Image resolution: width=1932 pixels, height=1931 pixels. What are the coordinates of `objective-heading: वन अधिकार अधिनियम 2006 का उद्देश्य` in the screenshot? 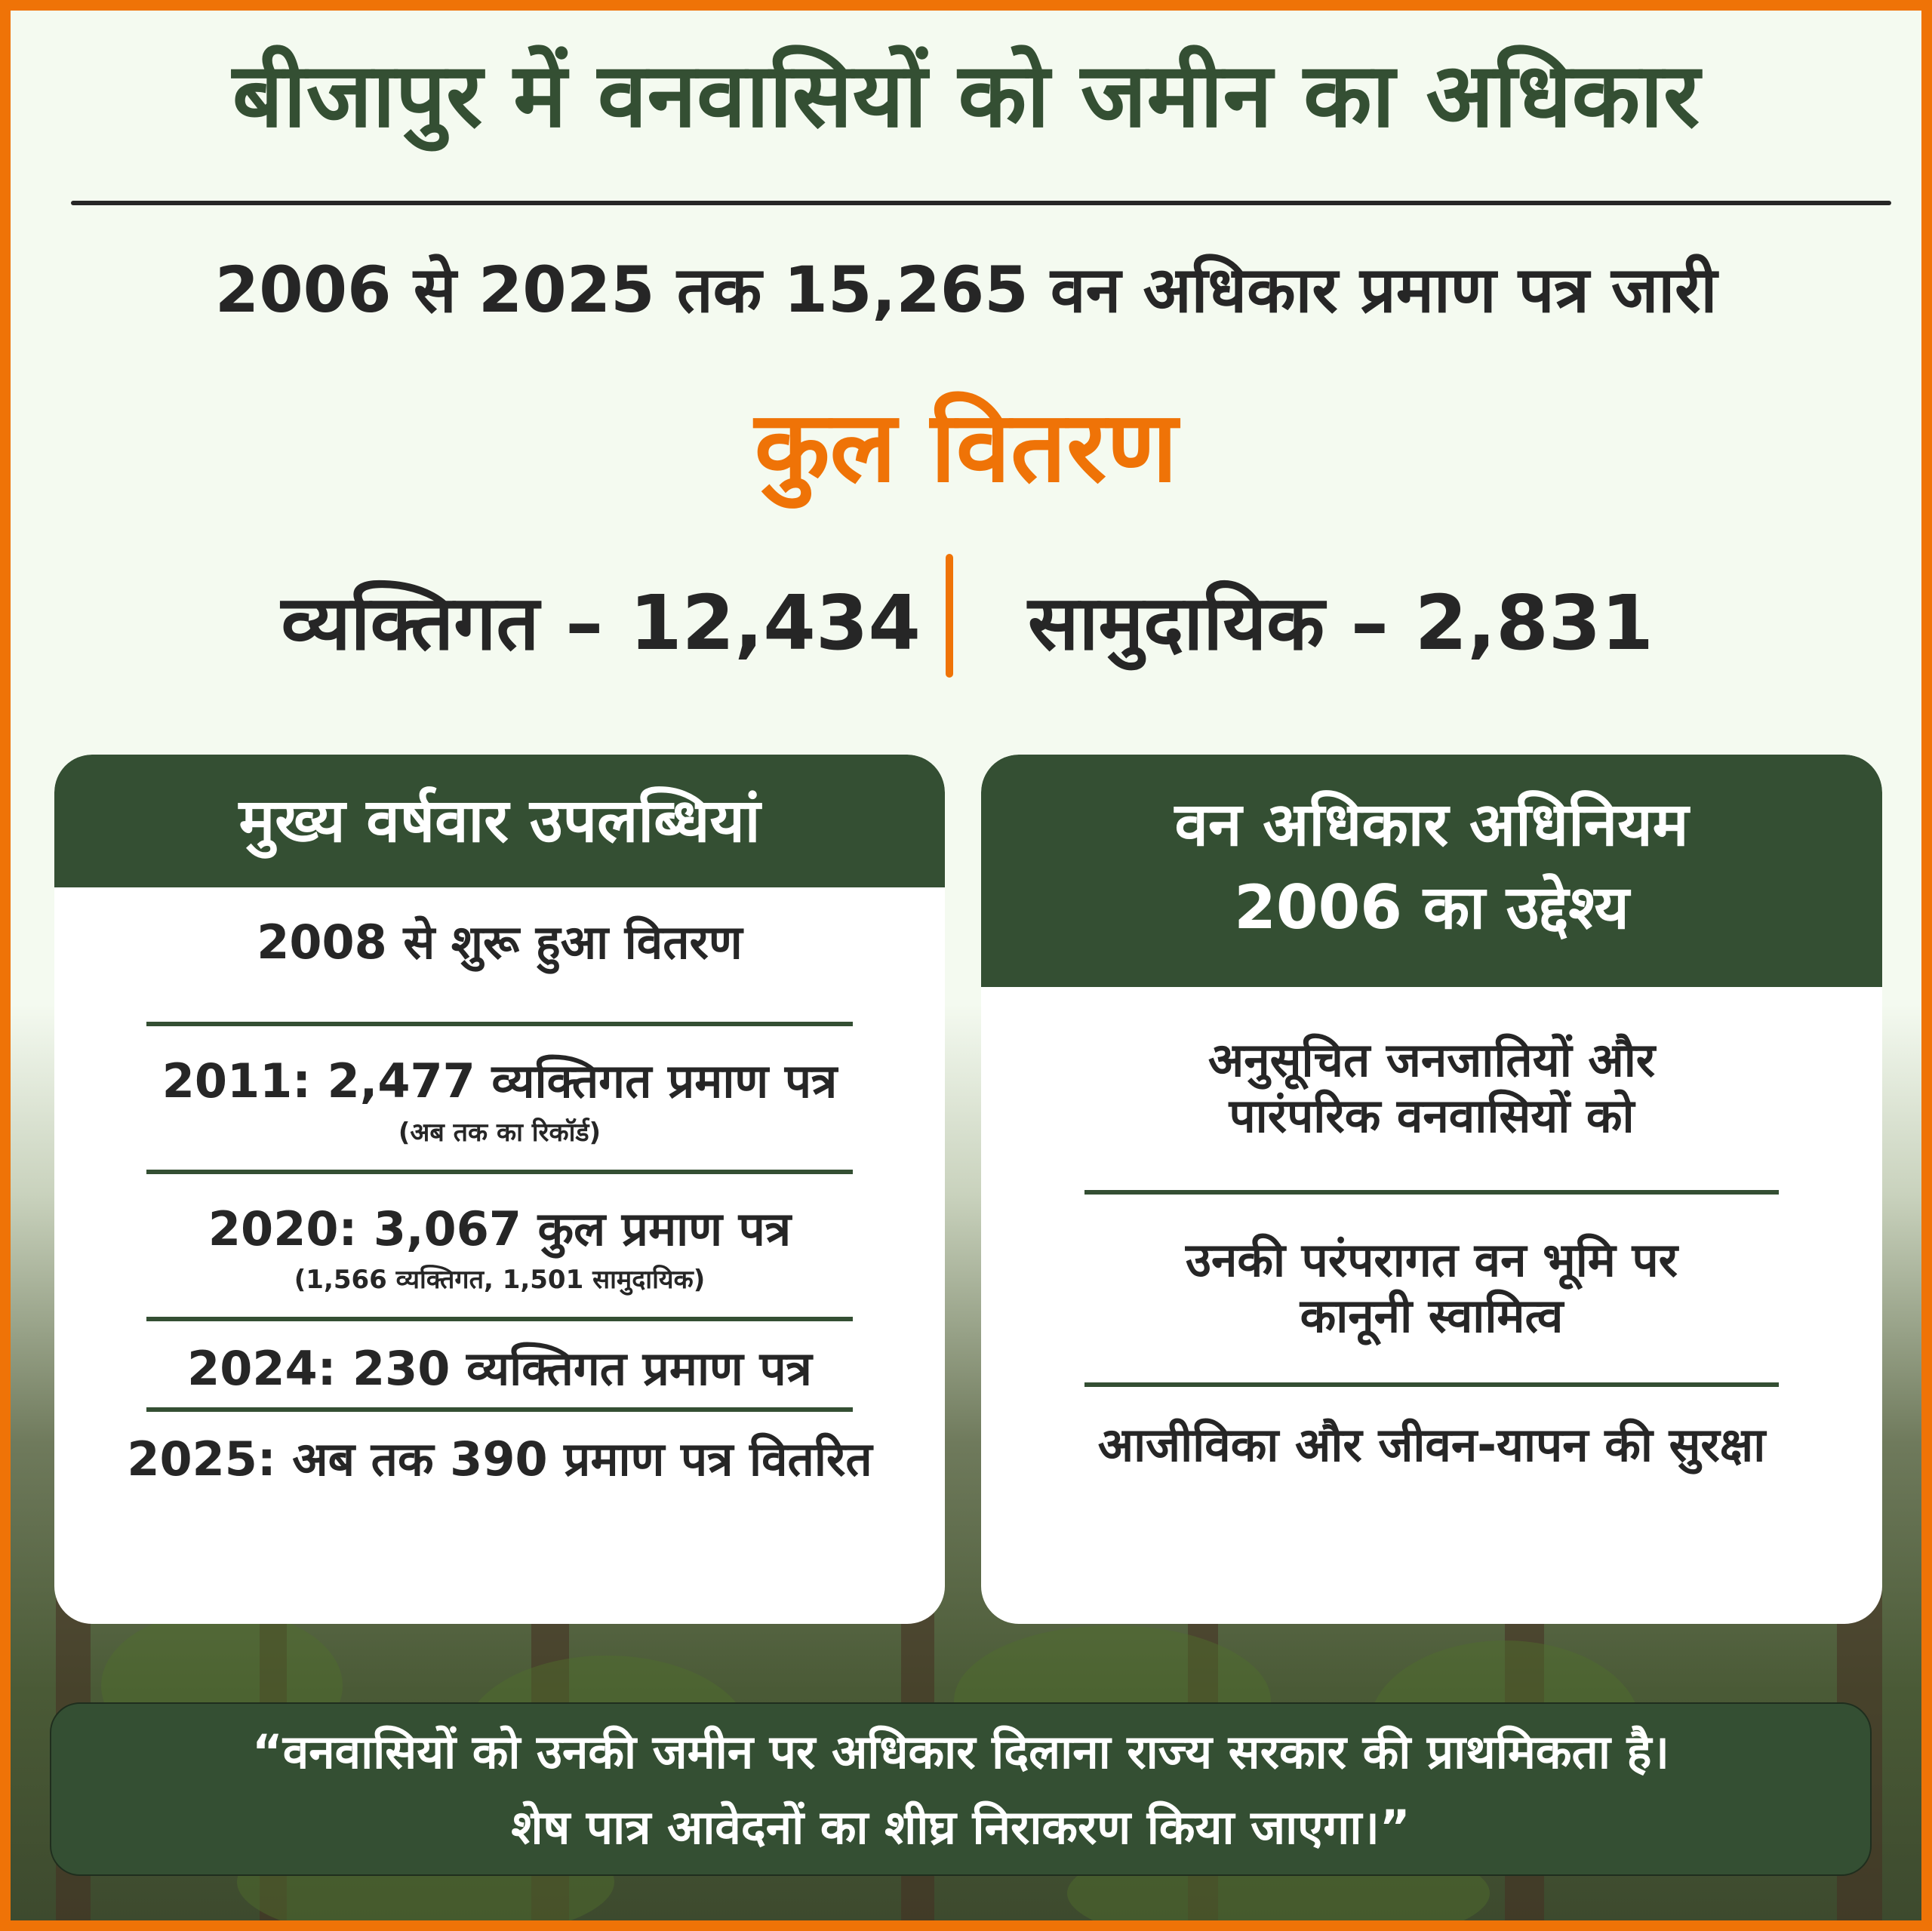 It's located at (1431, 871).